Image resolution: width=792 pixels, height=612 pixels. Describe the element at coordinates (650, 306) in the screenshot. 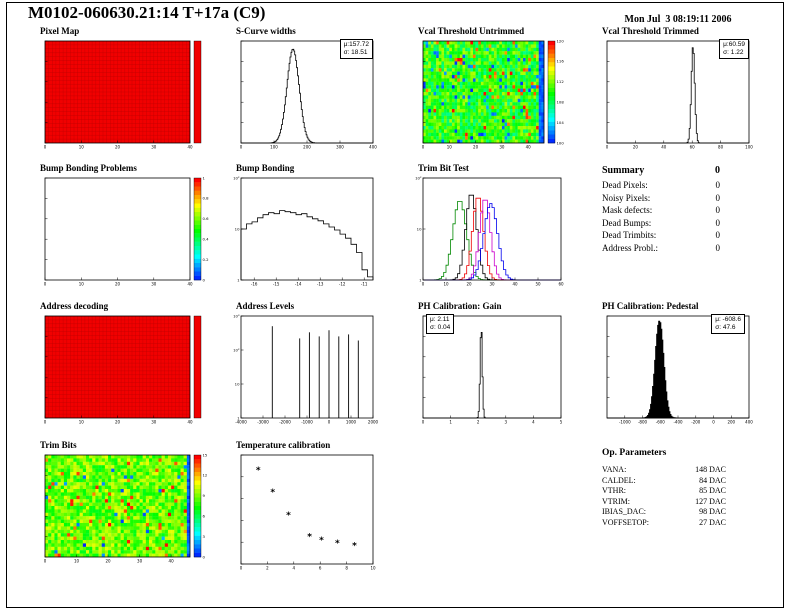

I see `ph-pedestal-title: PH Calibration: Pedestal` at that location.